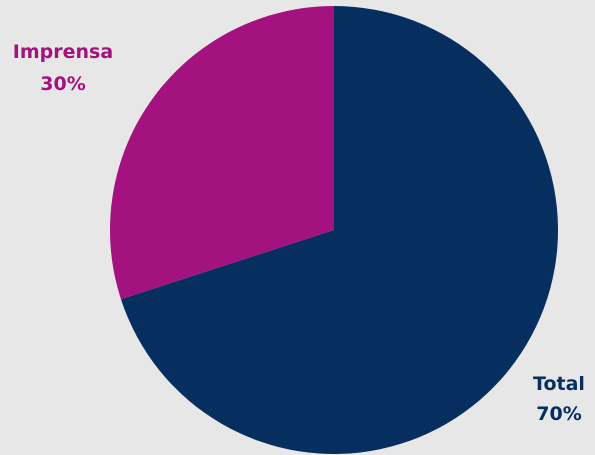 Image resolution: width=595 pixels, height=455 pixels. What do you see at coordinates (559, 384) in the screenshot?
I see `slice-label-total: Total` at bounding box center [559, 384].